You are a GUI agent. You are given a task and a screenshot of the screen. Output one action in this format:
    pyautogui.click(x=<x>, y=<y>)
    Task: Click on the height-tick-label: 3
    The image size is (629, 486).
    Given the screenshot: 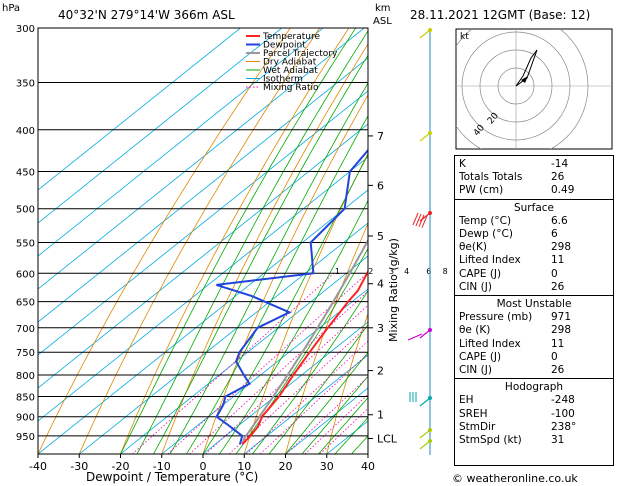 What is the action you would take?
    pyautogui.click(x=380, y=328)
    